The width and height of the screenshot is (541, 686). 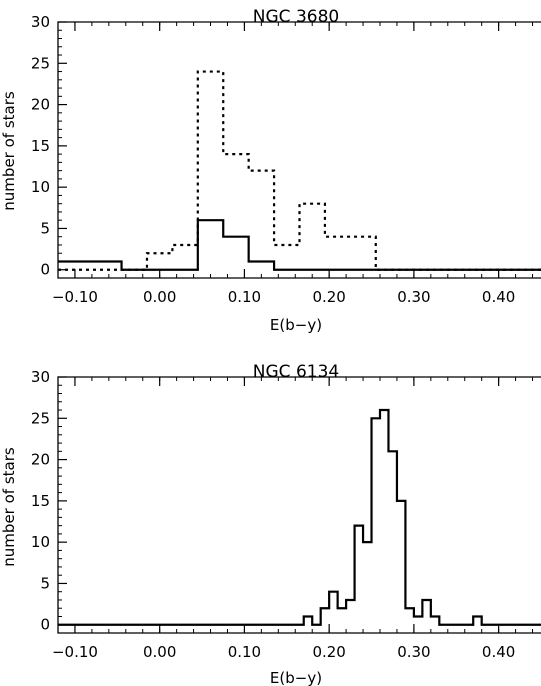 I want to click on chart-title: NGC 6134, so click(x=296, y=372).